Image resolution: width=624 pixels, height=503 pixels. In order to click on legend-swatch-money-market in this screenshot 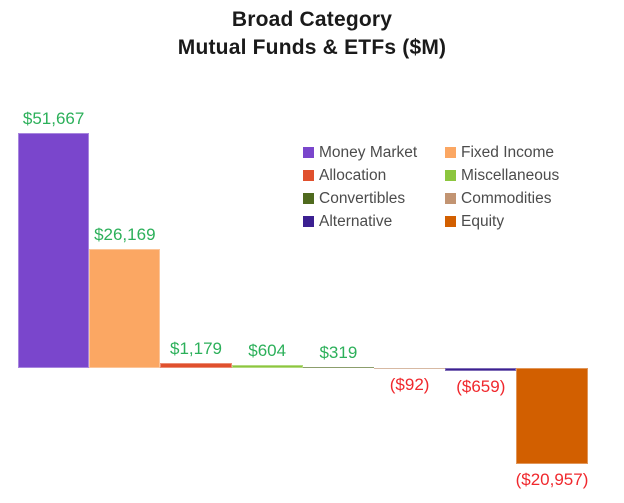, I will do `click(308, 152)`.